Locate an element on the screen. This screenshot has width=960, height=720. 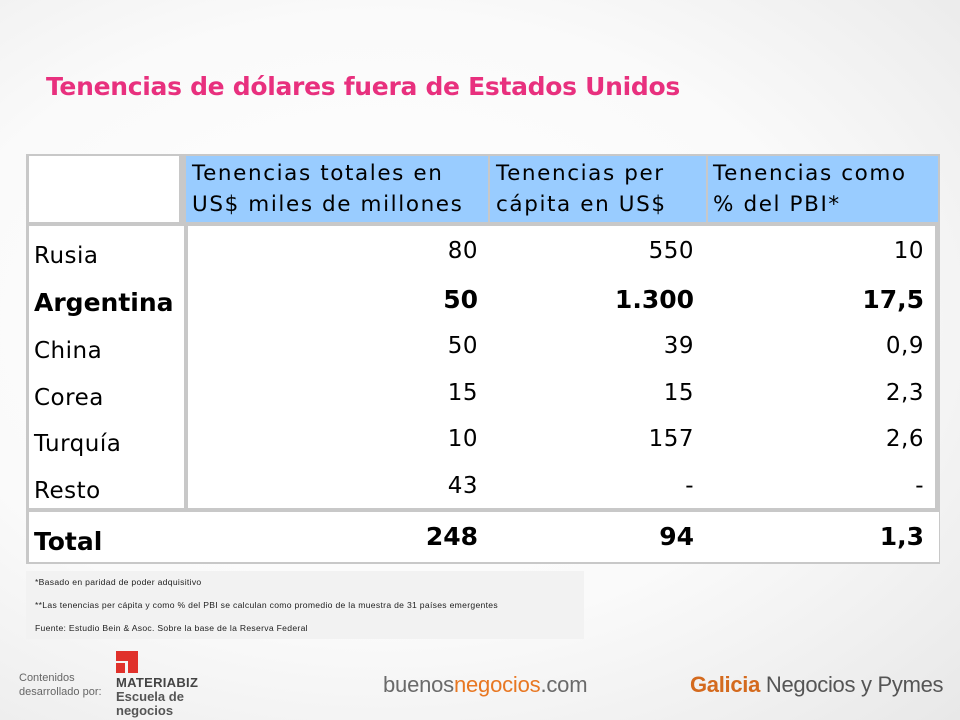
row-label: Corea is located at coordinates (69, 398).